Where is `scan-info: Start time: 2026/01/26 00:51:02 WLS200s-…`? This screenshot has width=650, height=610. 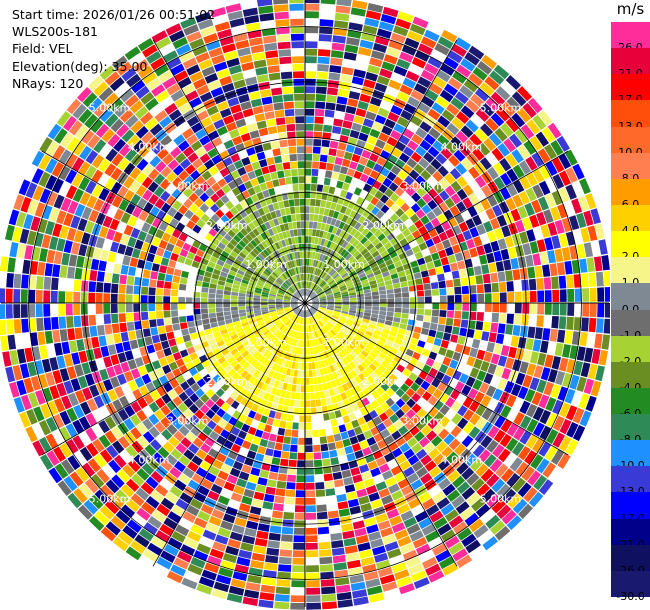 scan-info: Start time: 2026/01/26 00:51:02 WLS200s-… is located at coordinates (113, 49).